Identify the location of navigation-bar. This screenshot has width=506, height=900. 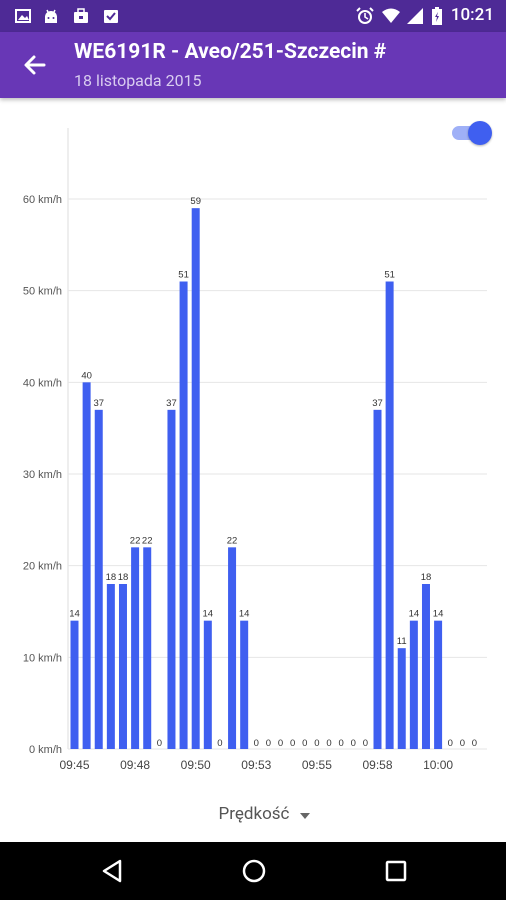
(253, 871).